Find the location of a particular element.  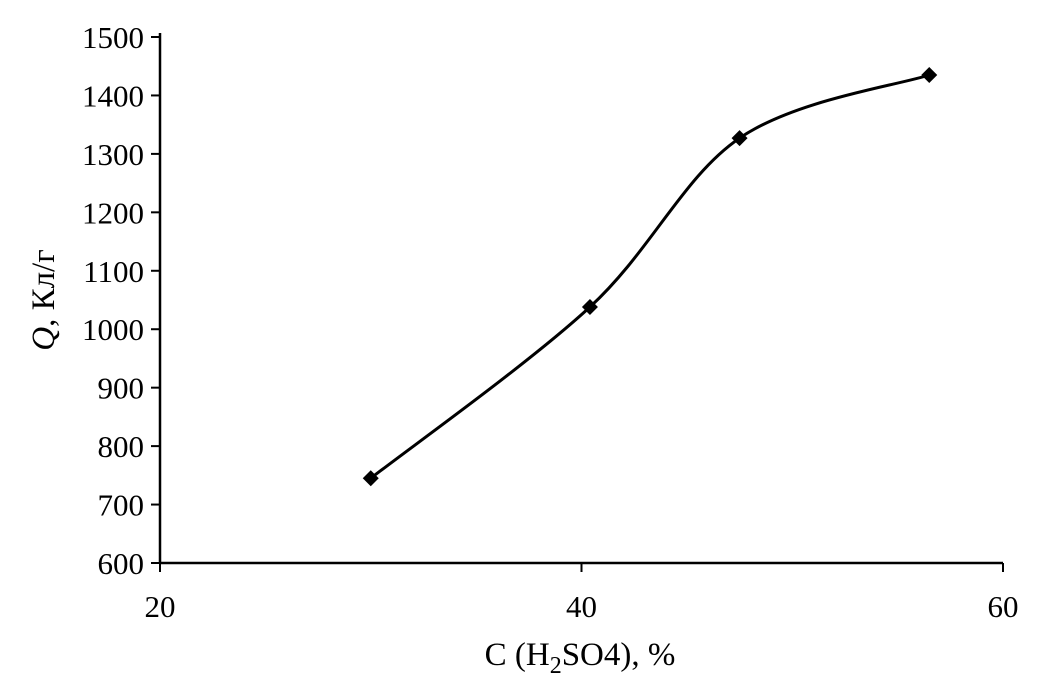

y-tick-label: 700 is located at coordinates (121, 505).